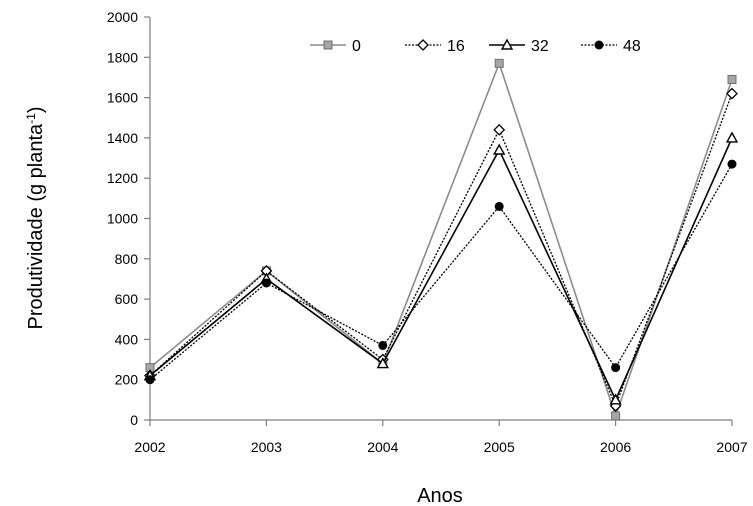 The image size is (753, 506). What do you see at coordinates (632, 46) in the screenshot?
I see `legend-label: 48` at bounding box center [632, 46].